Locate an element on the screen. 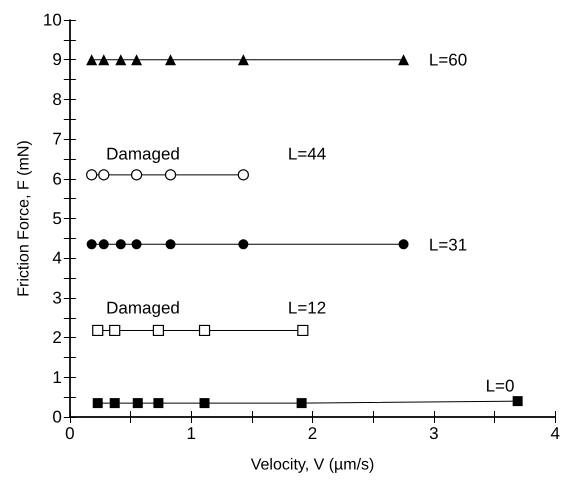  y-tick-label: 10 is located at coordinates (52, 20).